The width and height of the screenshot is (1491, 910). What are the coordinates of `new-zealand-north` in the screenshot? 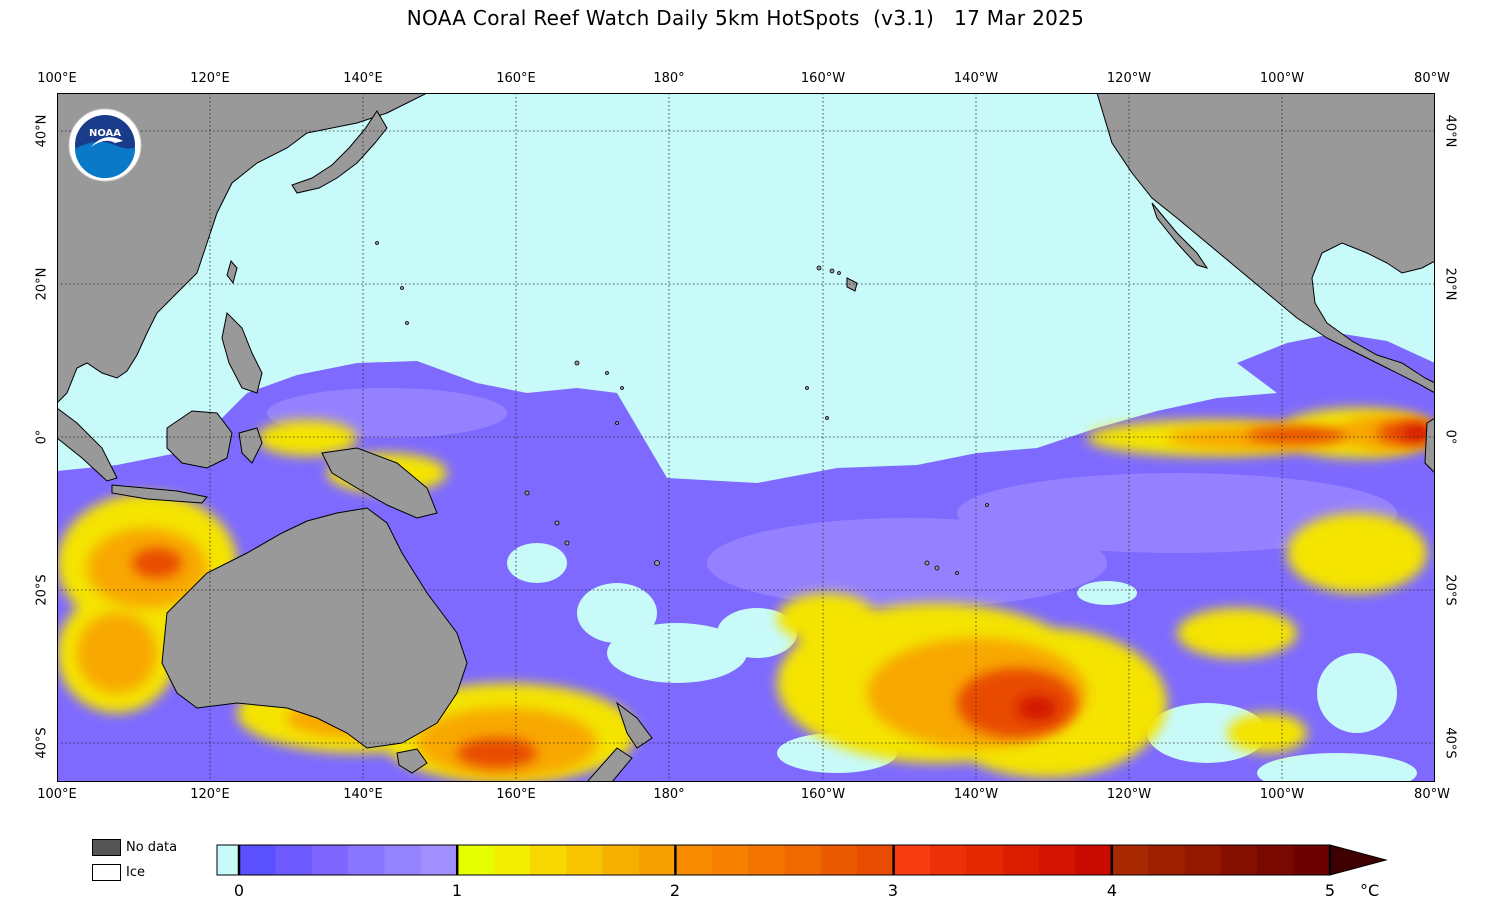 It's located at (634, 725).